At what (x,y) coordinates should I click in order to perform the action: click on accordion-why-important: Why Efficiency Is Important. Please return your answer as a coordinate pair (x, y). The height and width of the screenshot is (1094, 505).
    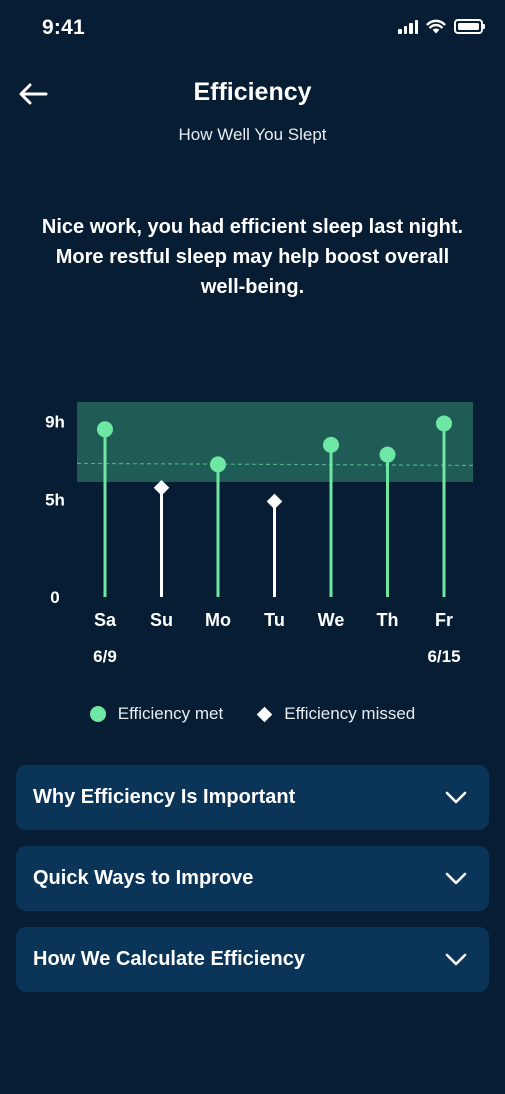
    Looking at the image, I should click on (252, 797).